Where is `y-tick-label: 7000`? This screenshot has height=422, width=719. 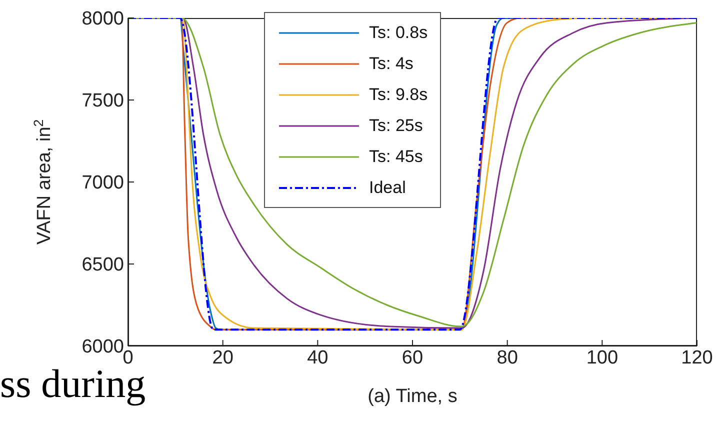
y-tick-label: 7000 is located at coordinates (103, 183).